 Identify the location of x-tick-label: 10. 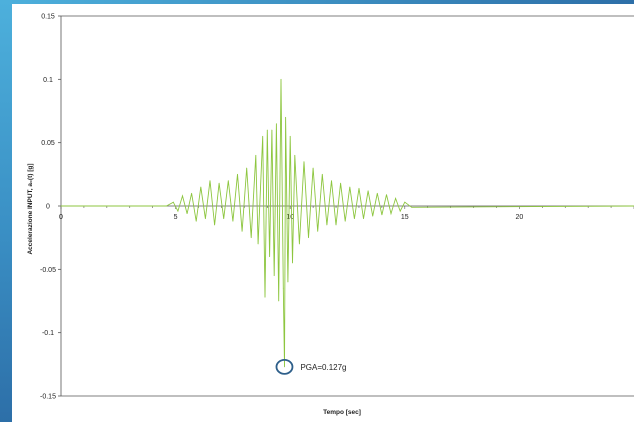
(290, 217).